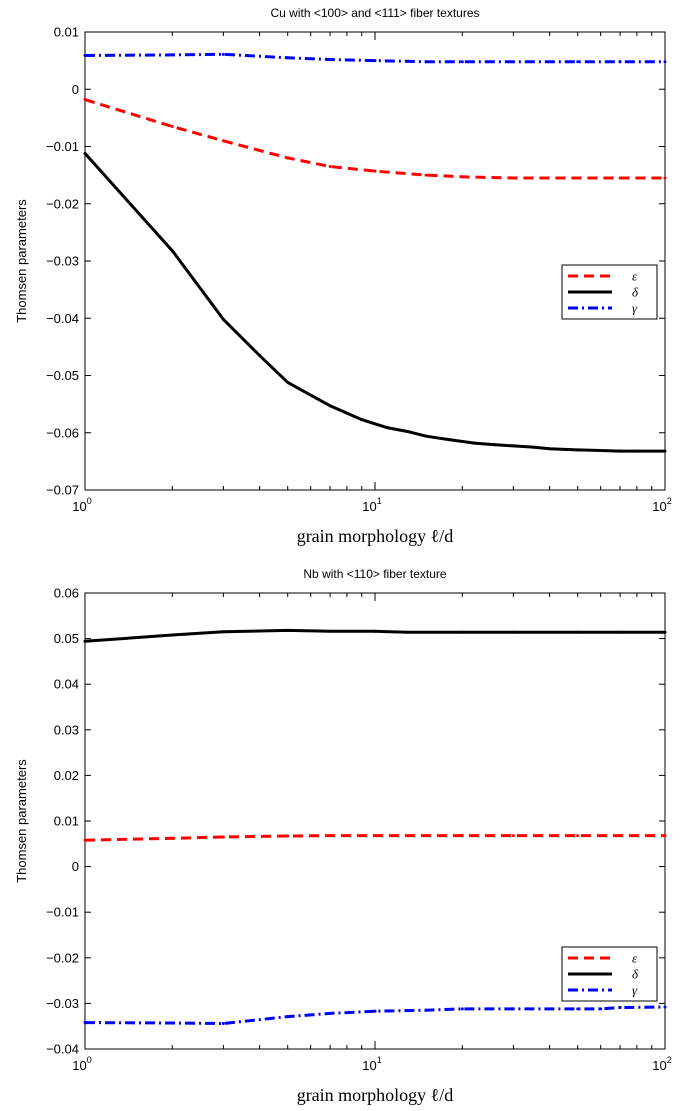 This screenshot has height=1111, width=700. I want to click on y-tick-label: 0.06, so click(66, 593).